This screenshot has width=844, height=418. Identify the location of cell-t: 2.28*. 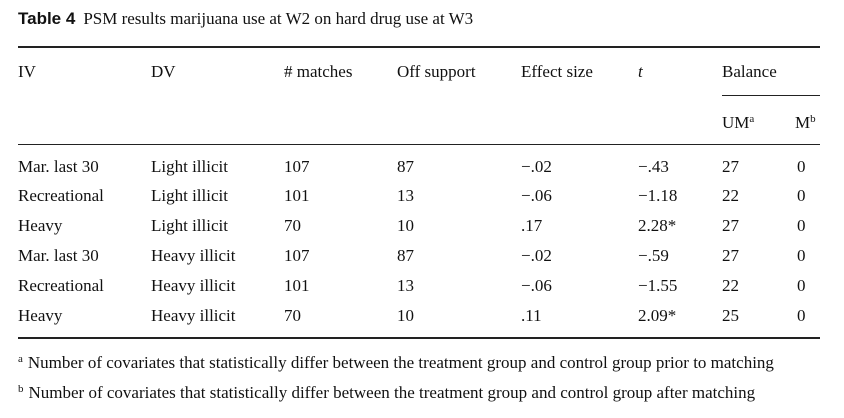
(657, 225).